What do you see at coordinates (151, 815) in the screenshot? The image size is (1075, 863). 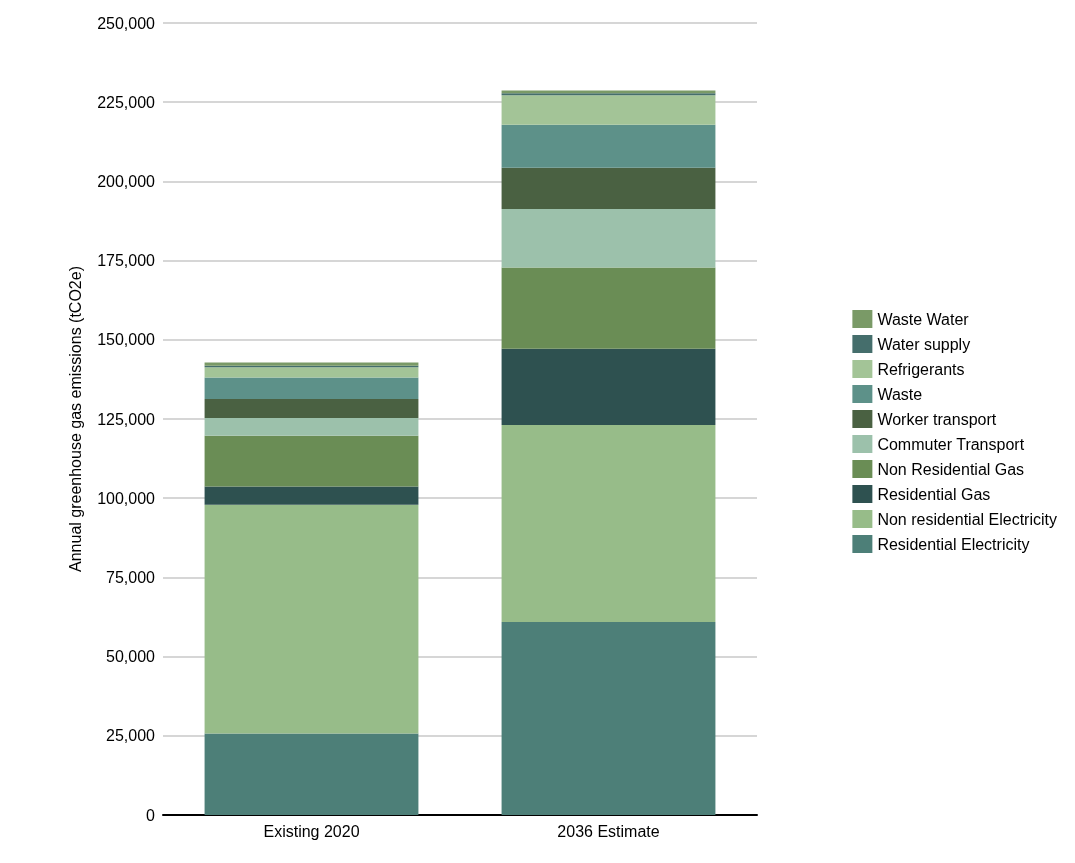 I see `y-tick-label: 0` at bounding box center [151, 815].